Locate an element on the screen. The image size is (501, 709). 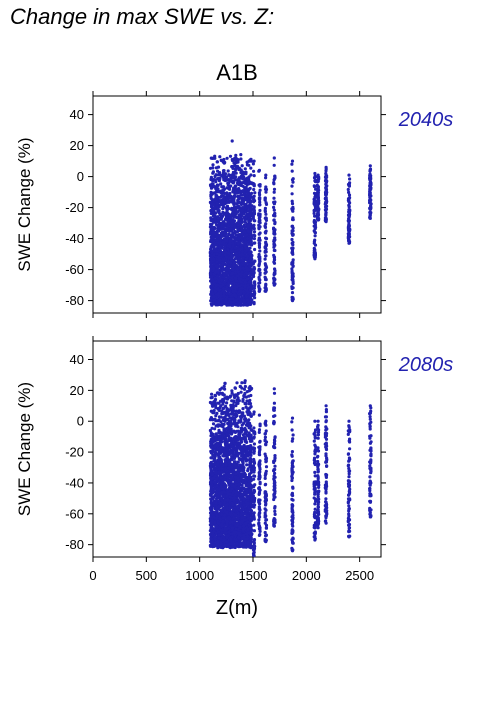
x-tick-label: 500 is located at coordinates (146, 575).